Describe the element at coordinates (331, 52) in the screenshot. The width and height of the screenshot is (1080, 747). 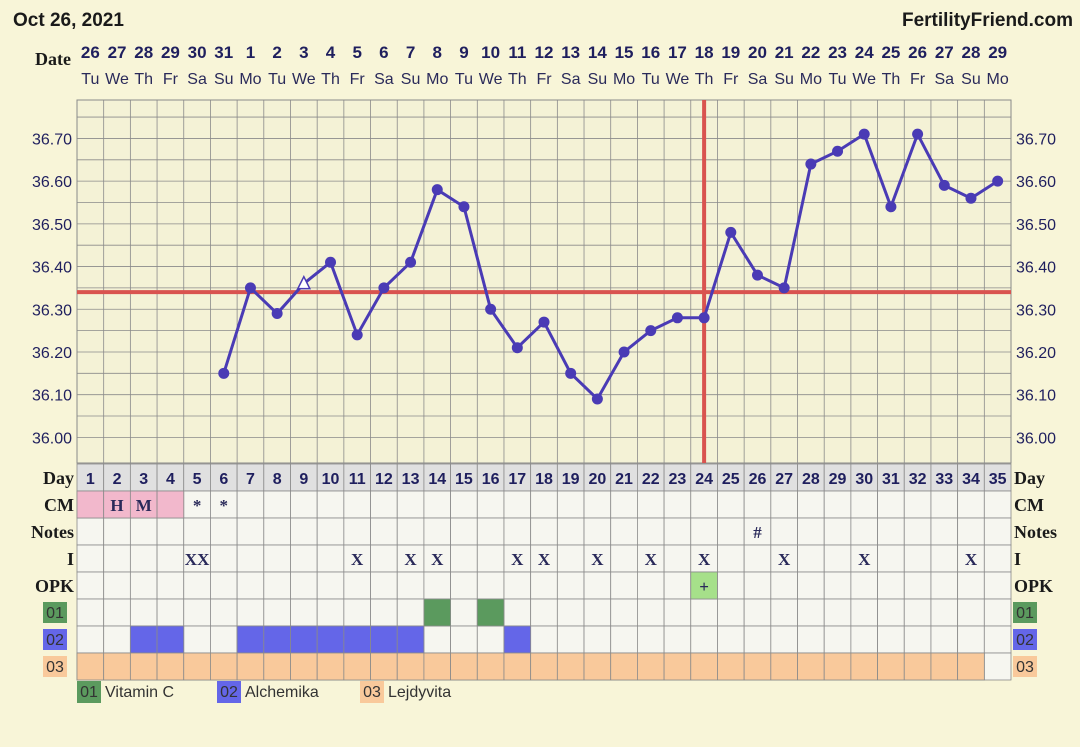
I see `date-number: 4` at that location.